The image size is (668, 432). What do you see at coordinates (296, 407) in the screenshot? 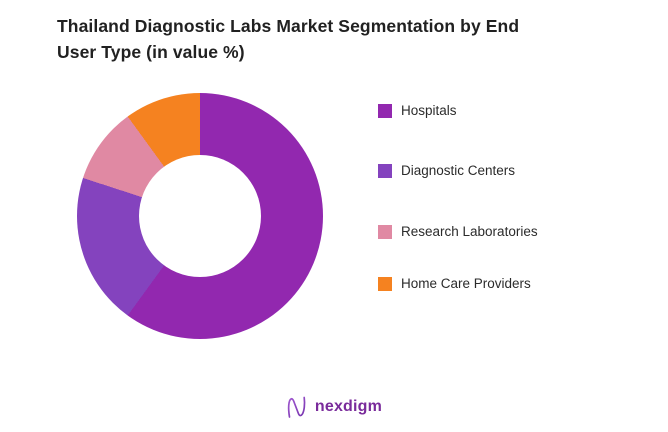
I see `nexdigm-logo-icon` at bounding box center [296, 407].